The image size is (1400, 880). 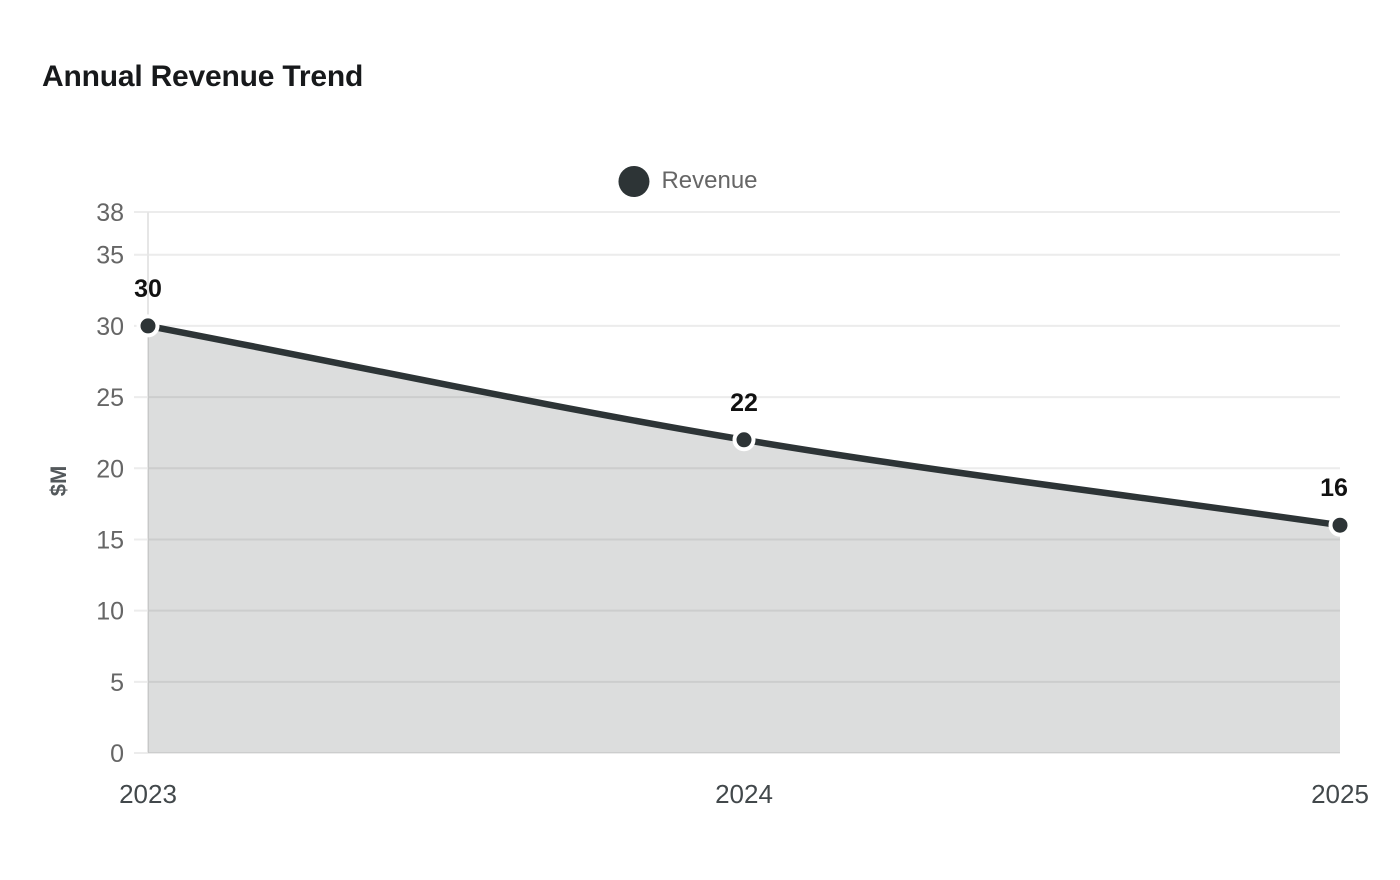 What do you see at coordinates (117, 754) in the screenshot?
I see `y-tick-label-0: 0` at bounding box center [117, 754].